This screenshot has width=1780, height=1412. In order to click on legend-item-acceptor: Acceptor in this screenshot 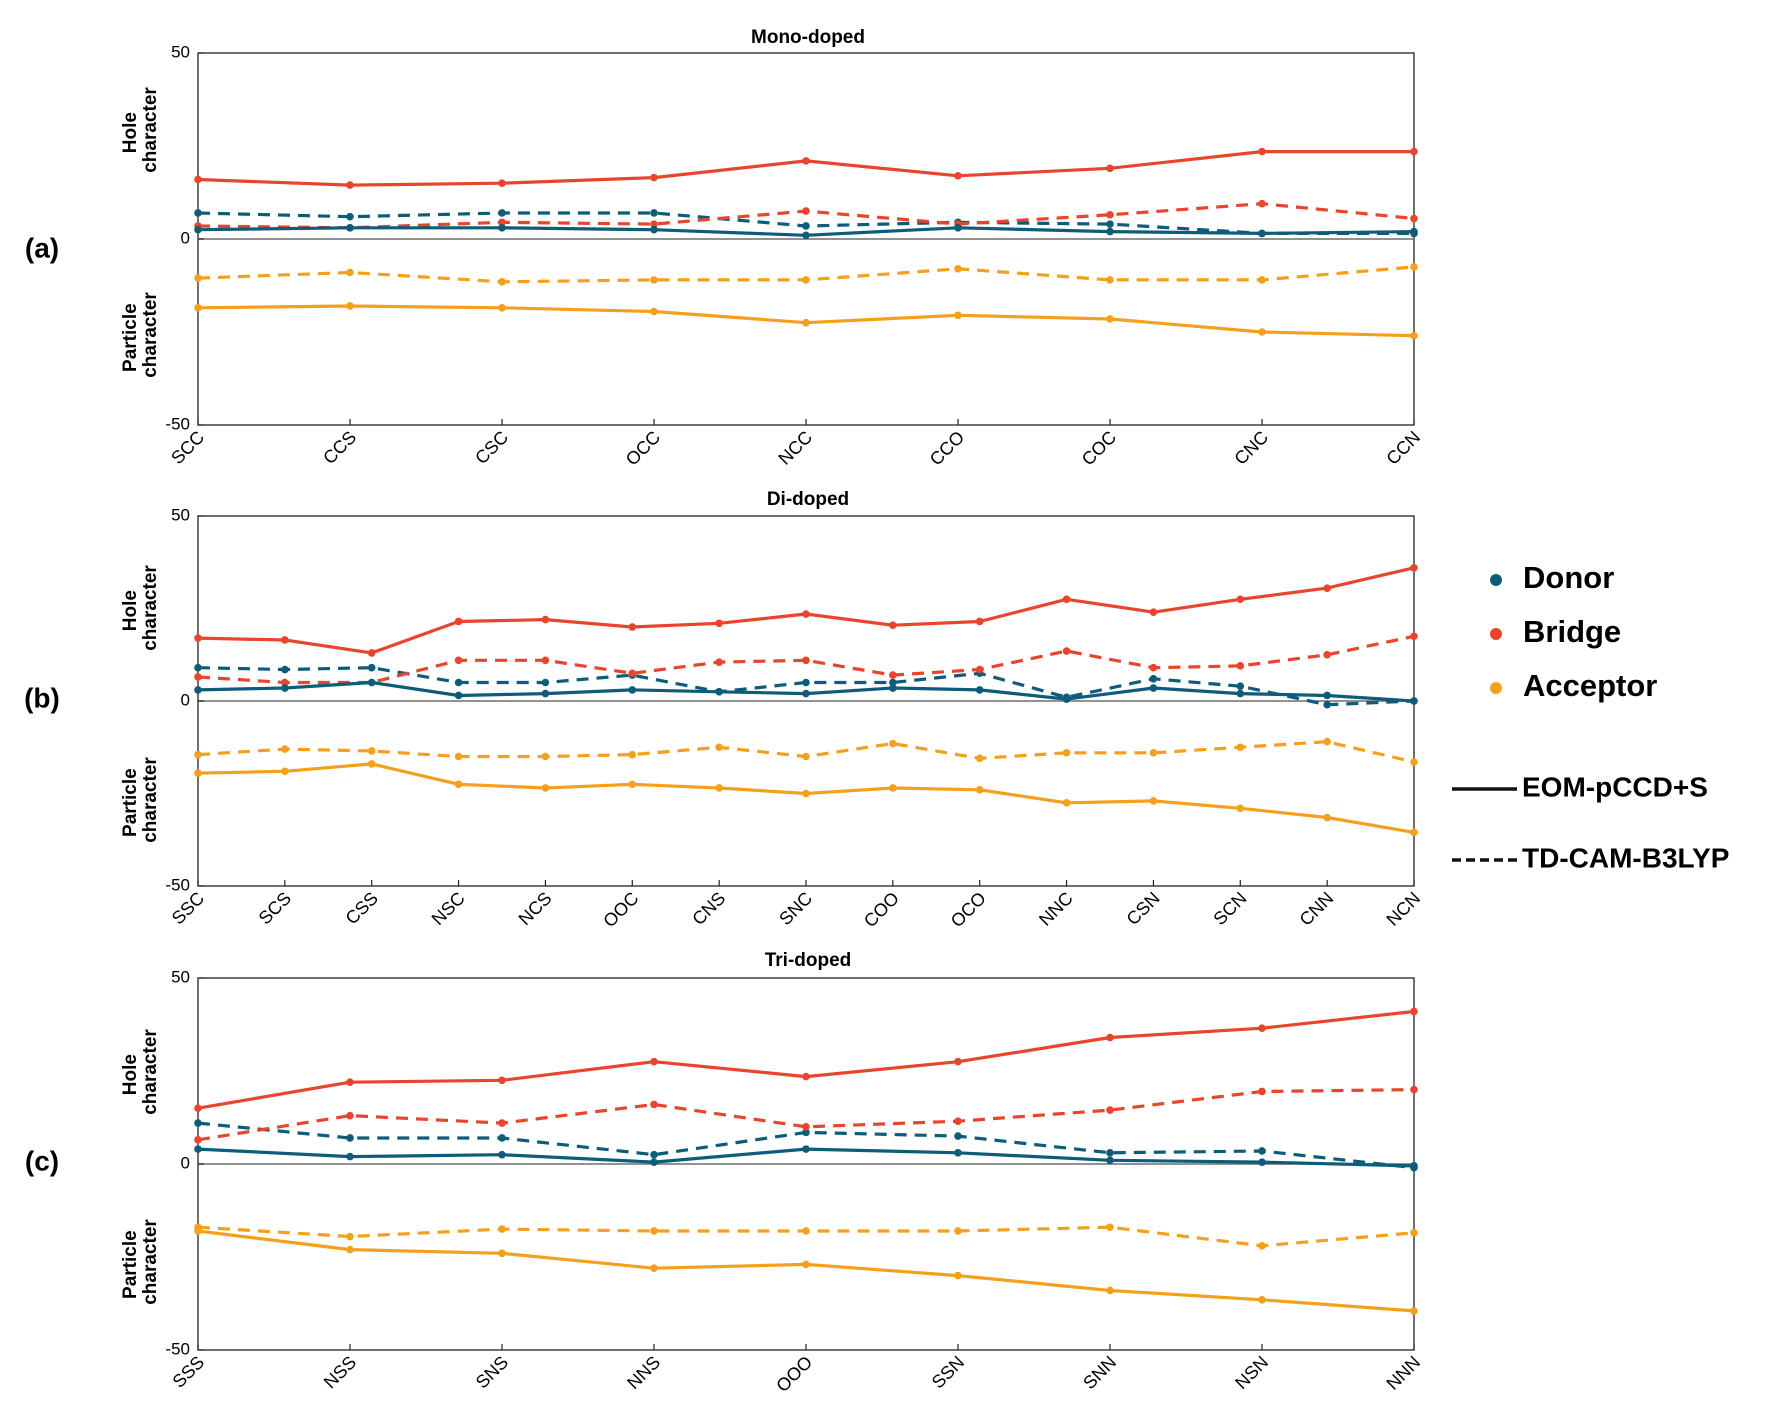, I will do `click(1573, 685)`.